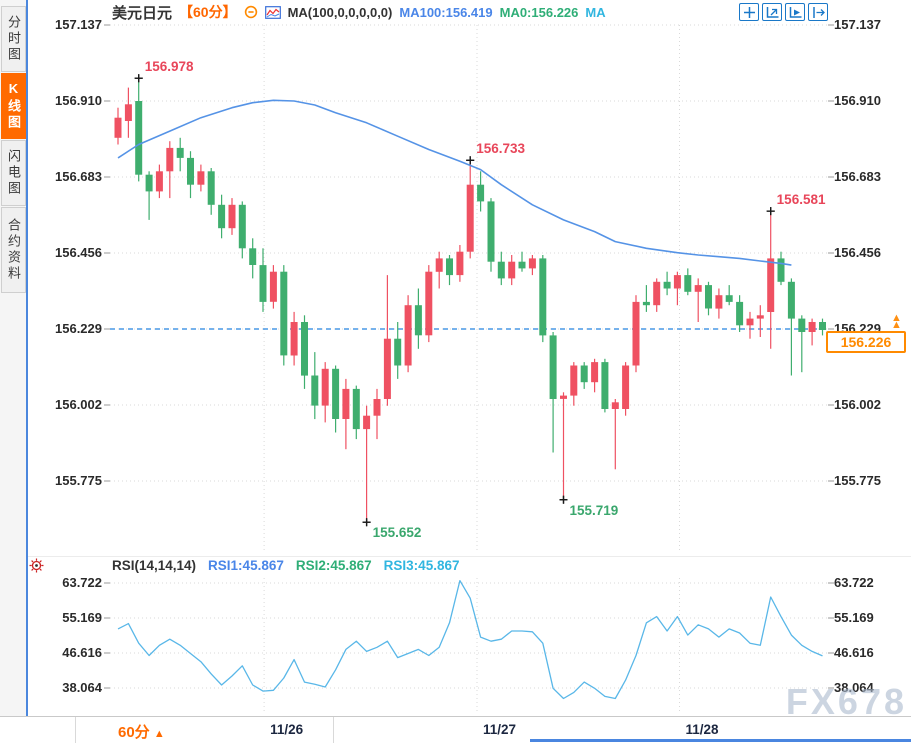 The height and width of the screenshot is (743, 911). What do you see at coordinates (14, 371) in the screenshot?
I see `sidebar: 分时图 K线图 闪电图 合约资料` at bounding box center [14, 371].